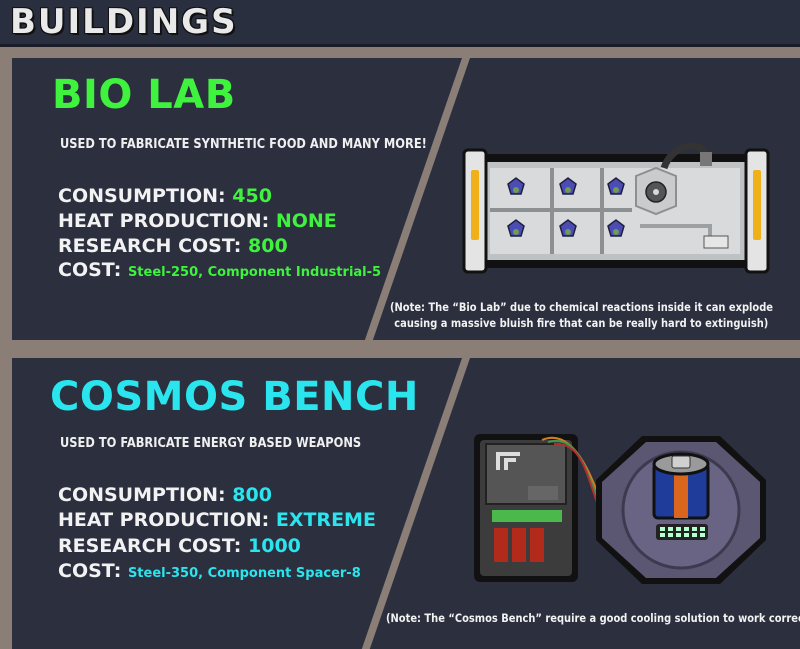 Image resolution: width=800 pixels, height=649 pixels. What do you see at coordinates (234, 397) in the screenshot?
I see `building-name: COSMOS BENCH` at bounding box center [234, 397].